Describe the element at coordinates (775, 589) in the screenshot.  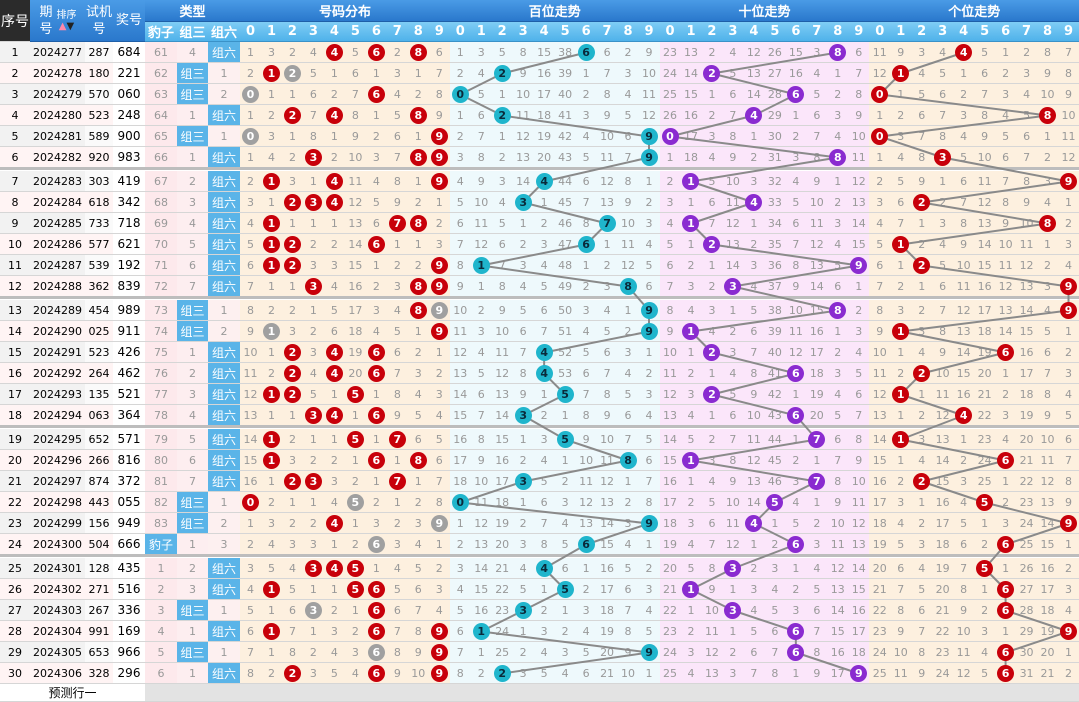
I see `tens-cell: 4` at that location.